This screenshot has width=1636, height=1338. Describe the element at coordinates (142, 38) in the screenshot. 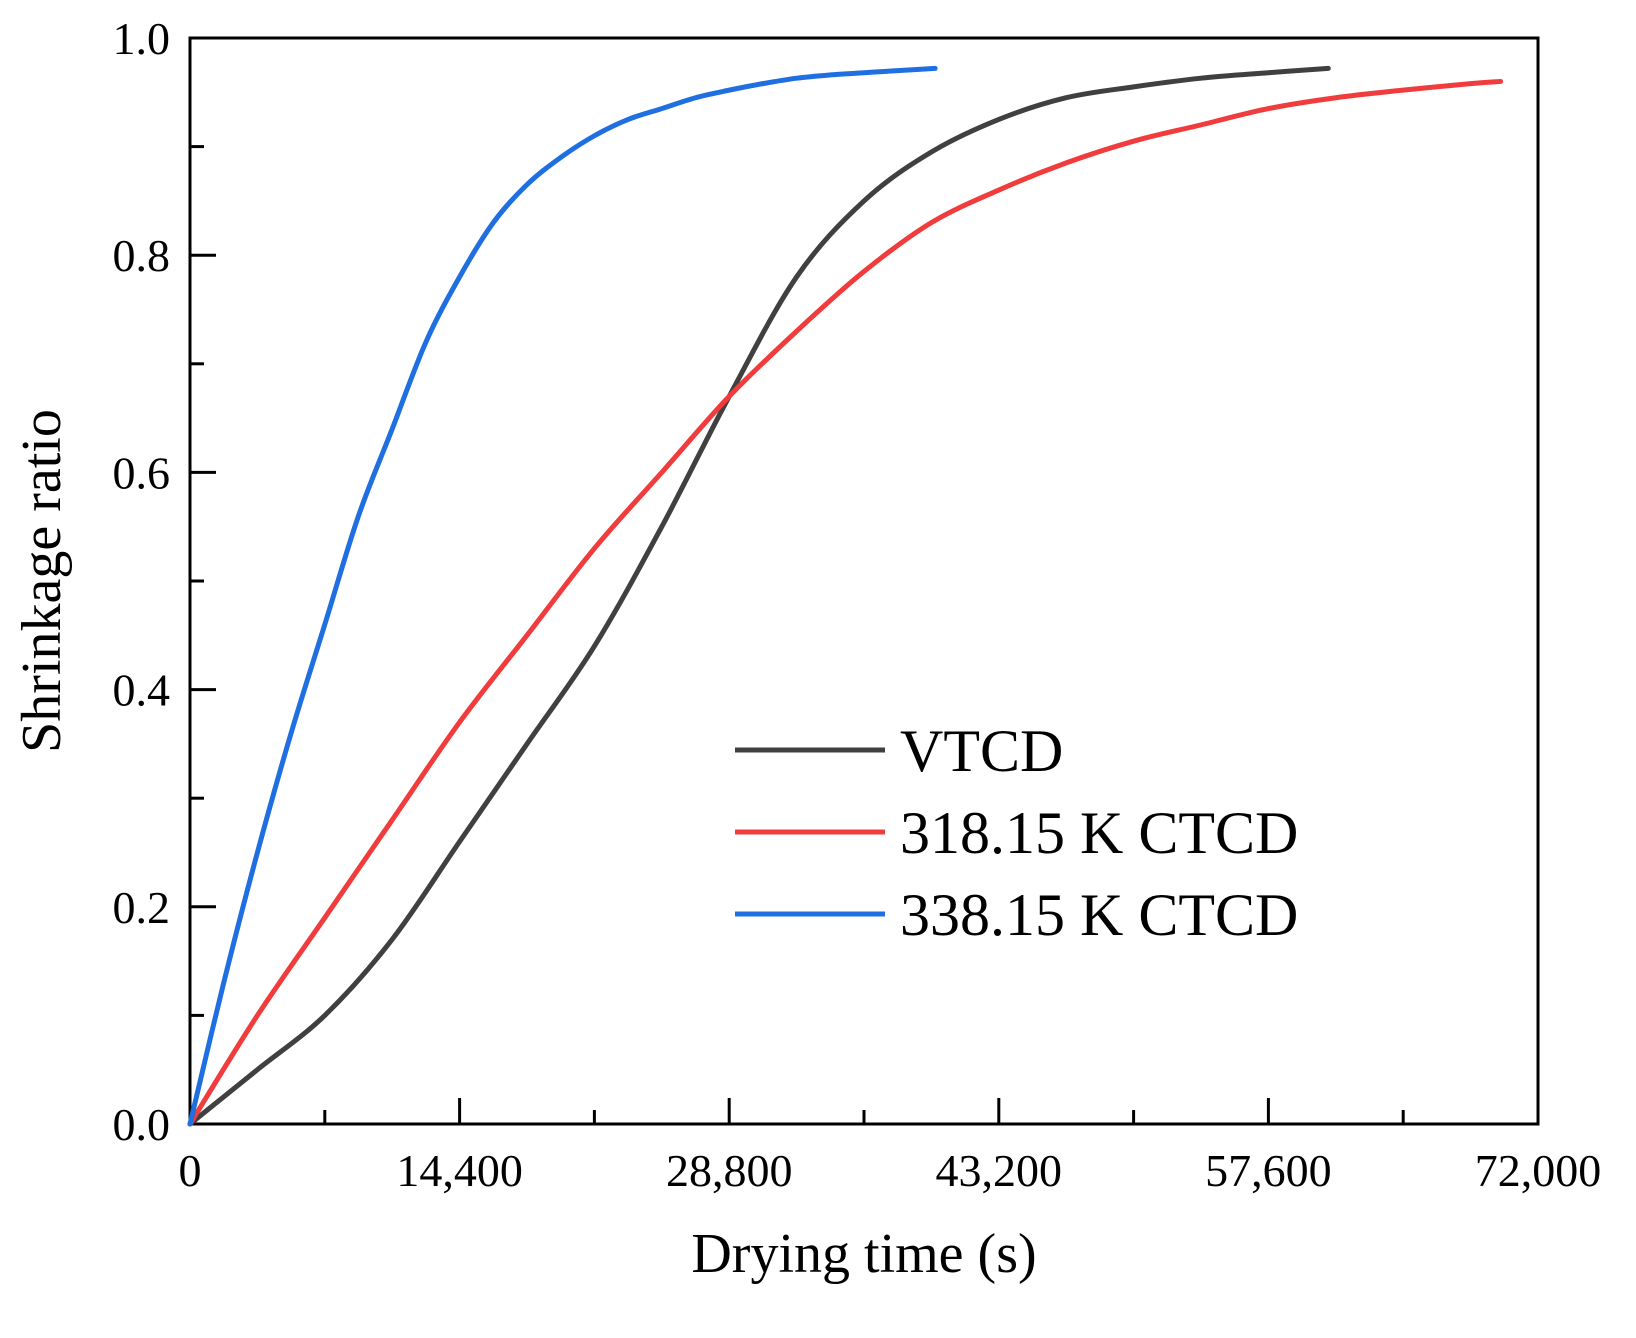

I see `y-tick-label: 1.0` at that location.